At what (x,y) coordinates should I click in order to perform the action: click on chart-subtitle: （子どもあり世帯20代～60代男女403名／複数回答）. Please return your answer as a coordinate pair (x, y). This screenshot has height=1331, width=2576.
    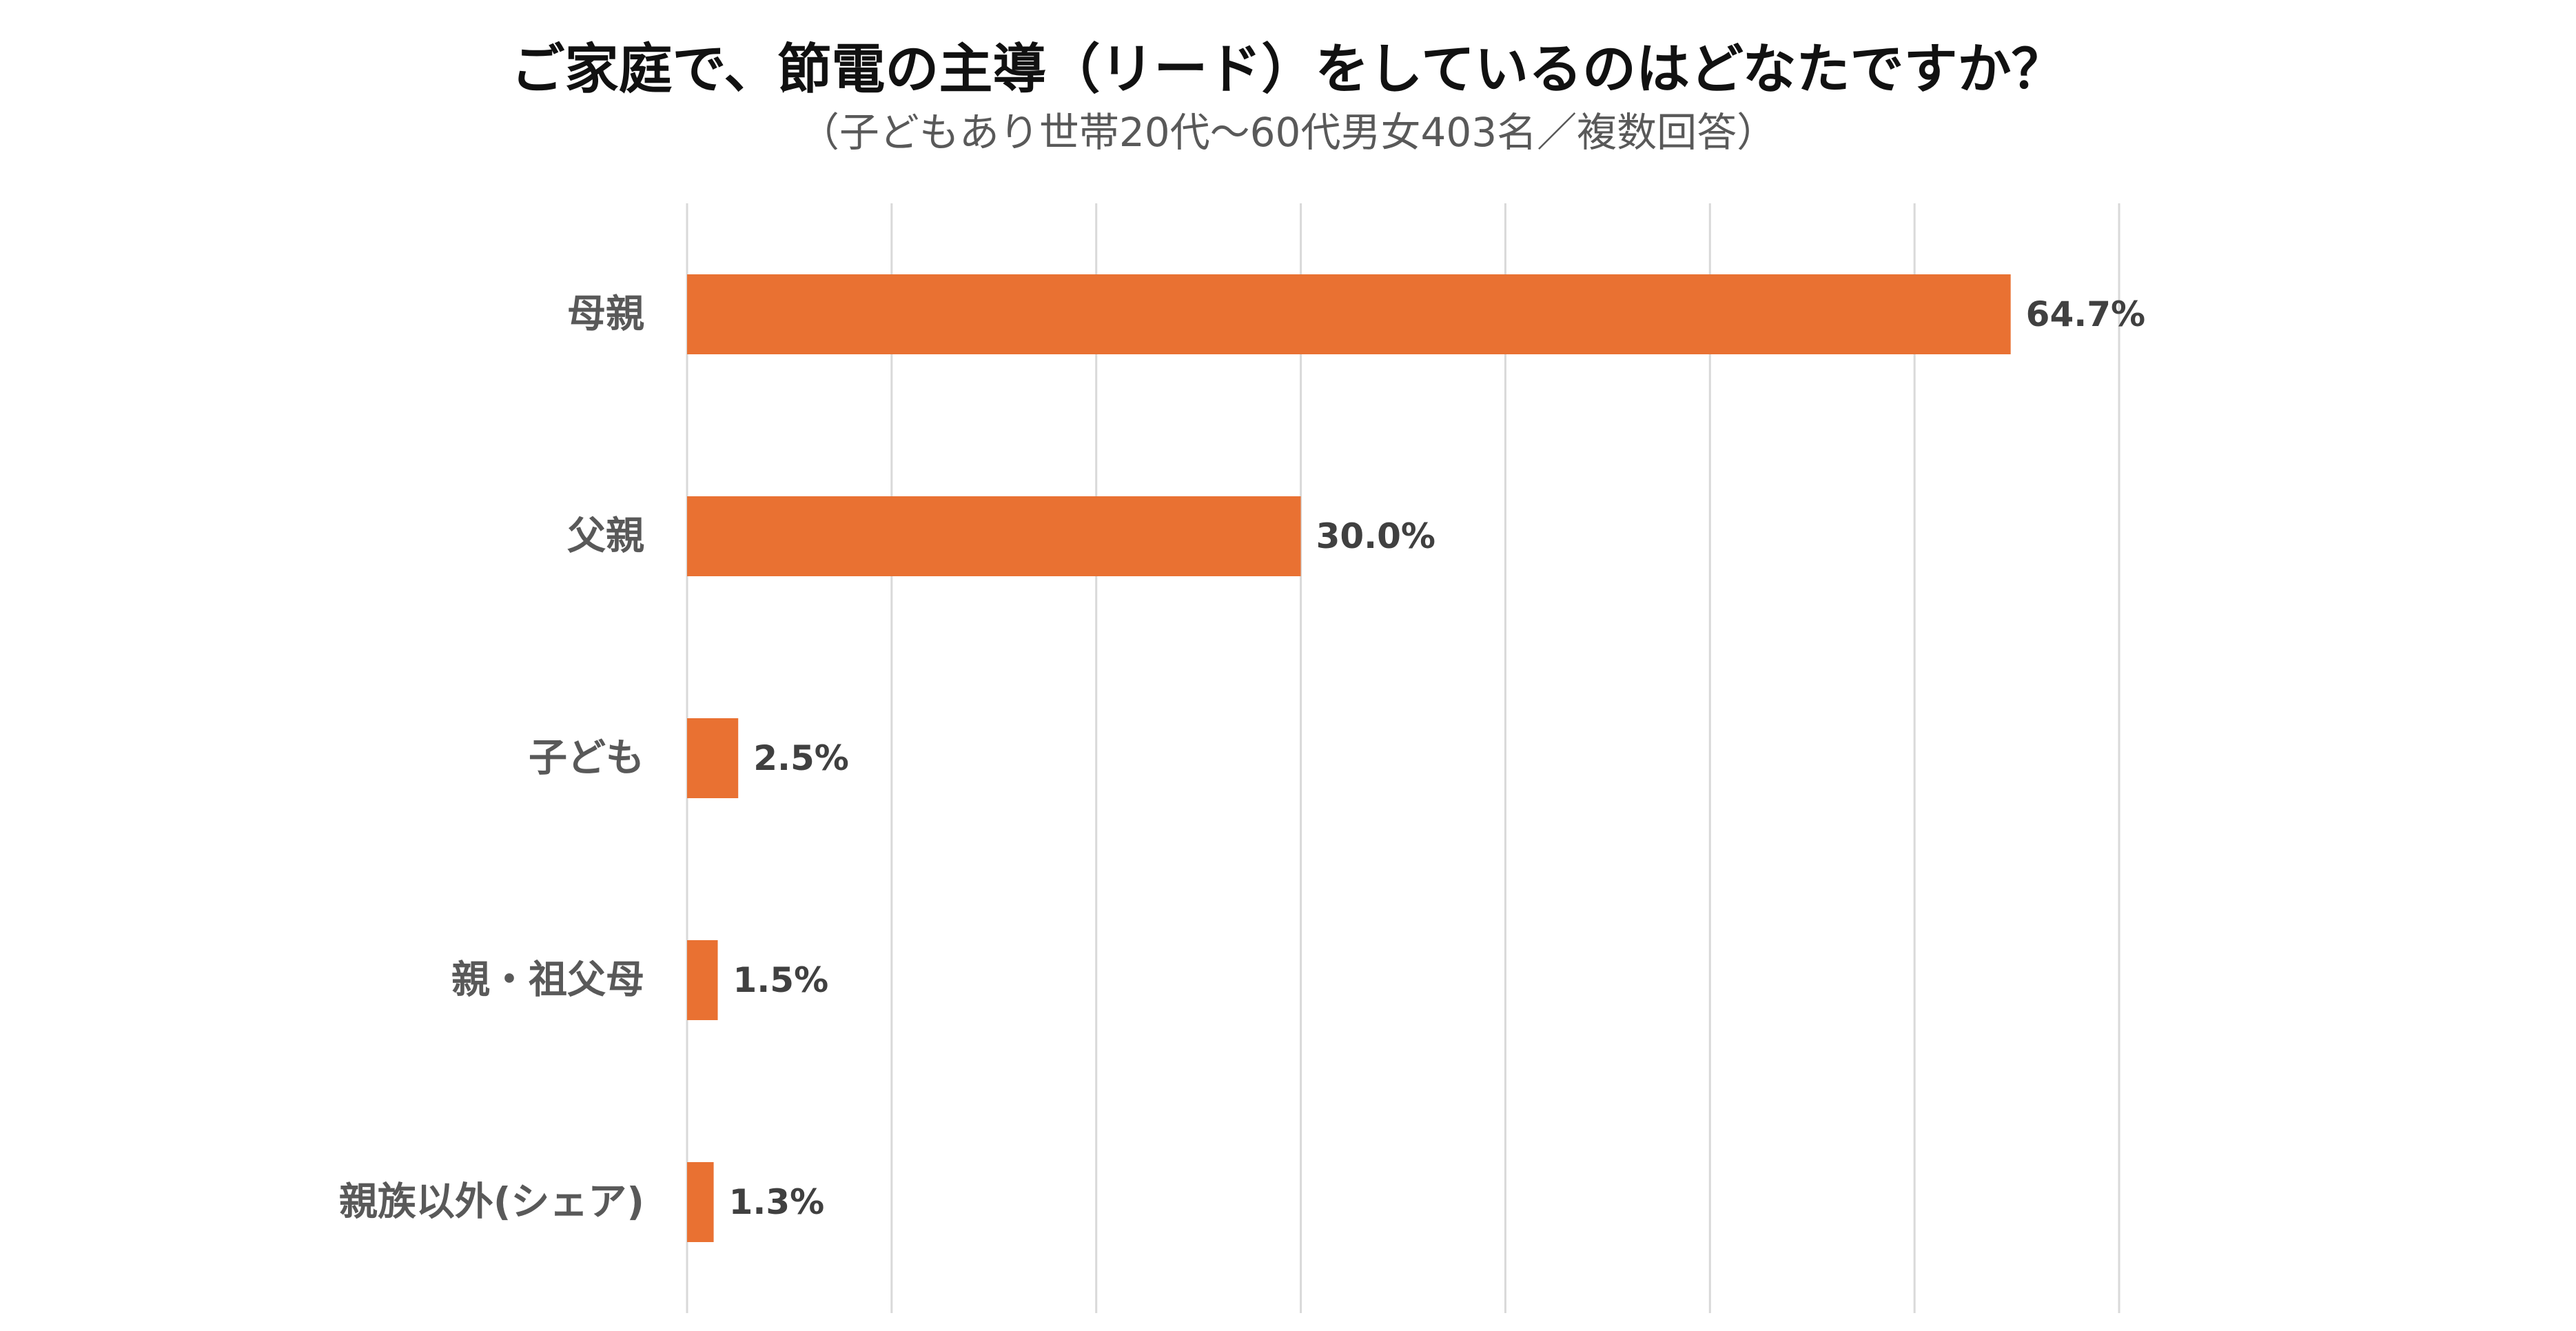
    Looking at the image, I should click on (1288, 132).